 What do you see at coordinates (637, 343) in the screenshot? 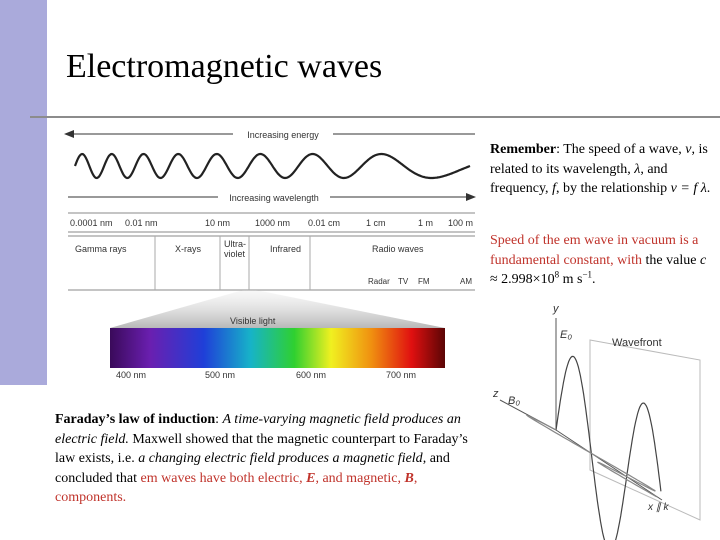
I see `wavefront-label: Wavefront` at bounding box center [637, 343].